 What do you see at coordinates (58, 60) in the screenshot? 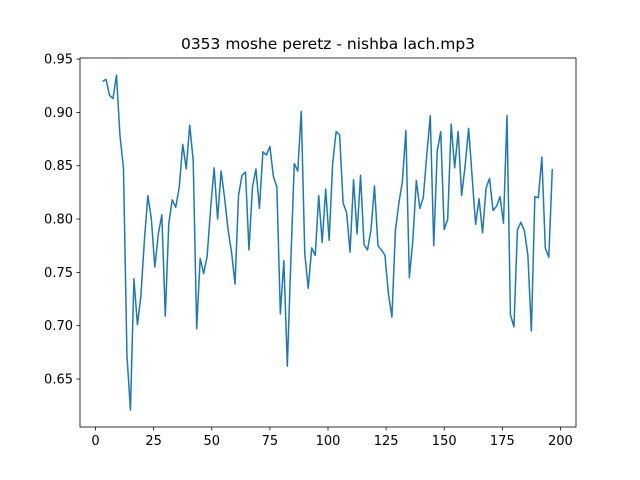
I see `y-tick-label: 0.95` at bounding box center [58, 60].